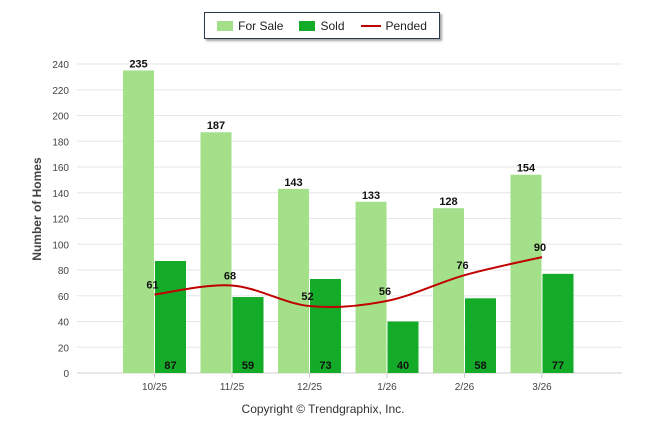 The width and height of the screenshot is (646, 434). Describe the element at coordinates (60, 194) in the screenshot. I see `y-tick-label: 140` at that location.